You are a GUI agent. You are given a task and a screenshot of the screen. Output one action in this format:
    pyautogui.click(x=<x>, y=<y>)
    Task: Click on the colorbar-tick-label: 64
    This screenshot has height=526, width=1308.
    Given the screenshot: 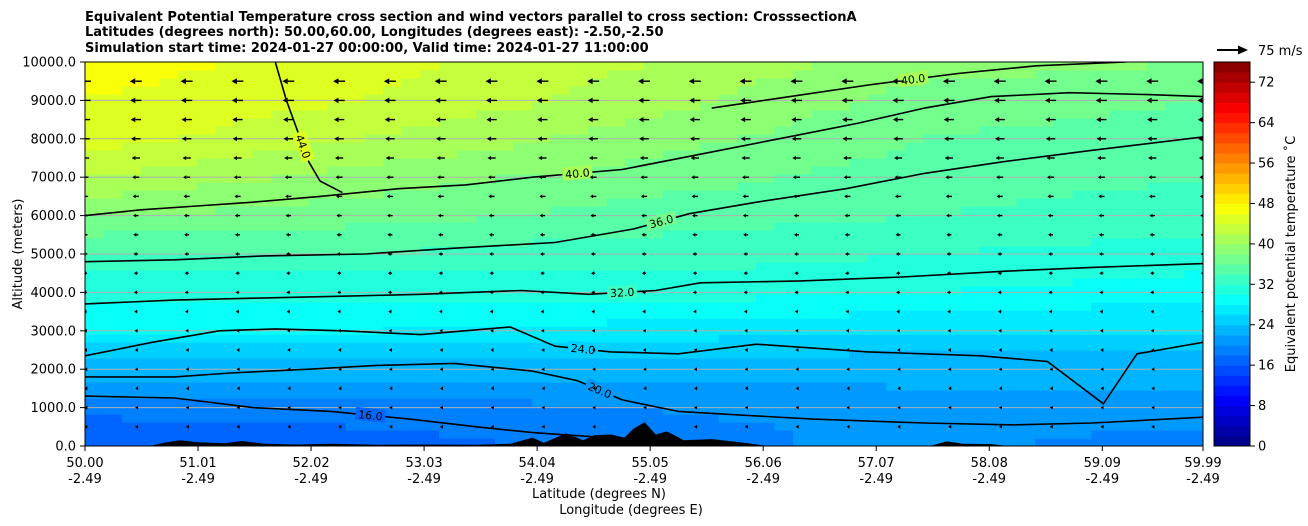 What is the action you would take?
    pyautogui.click(x=1266, y=123)
    